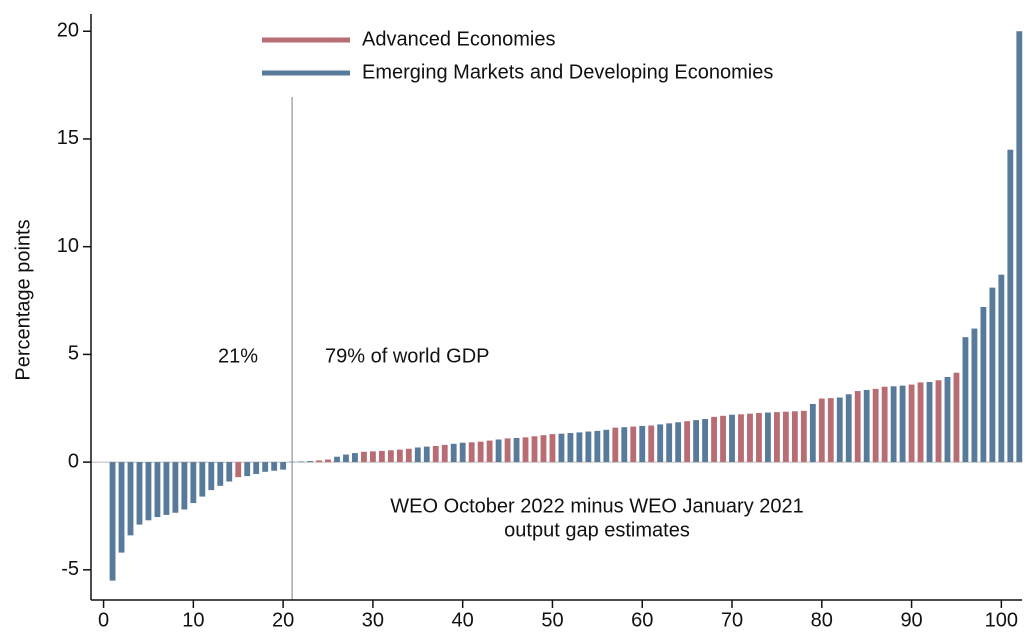  I want to click on x-tick-label: 70, so click(732, 620).